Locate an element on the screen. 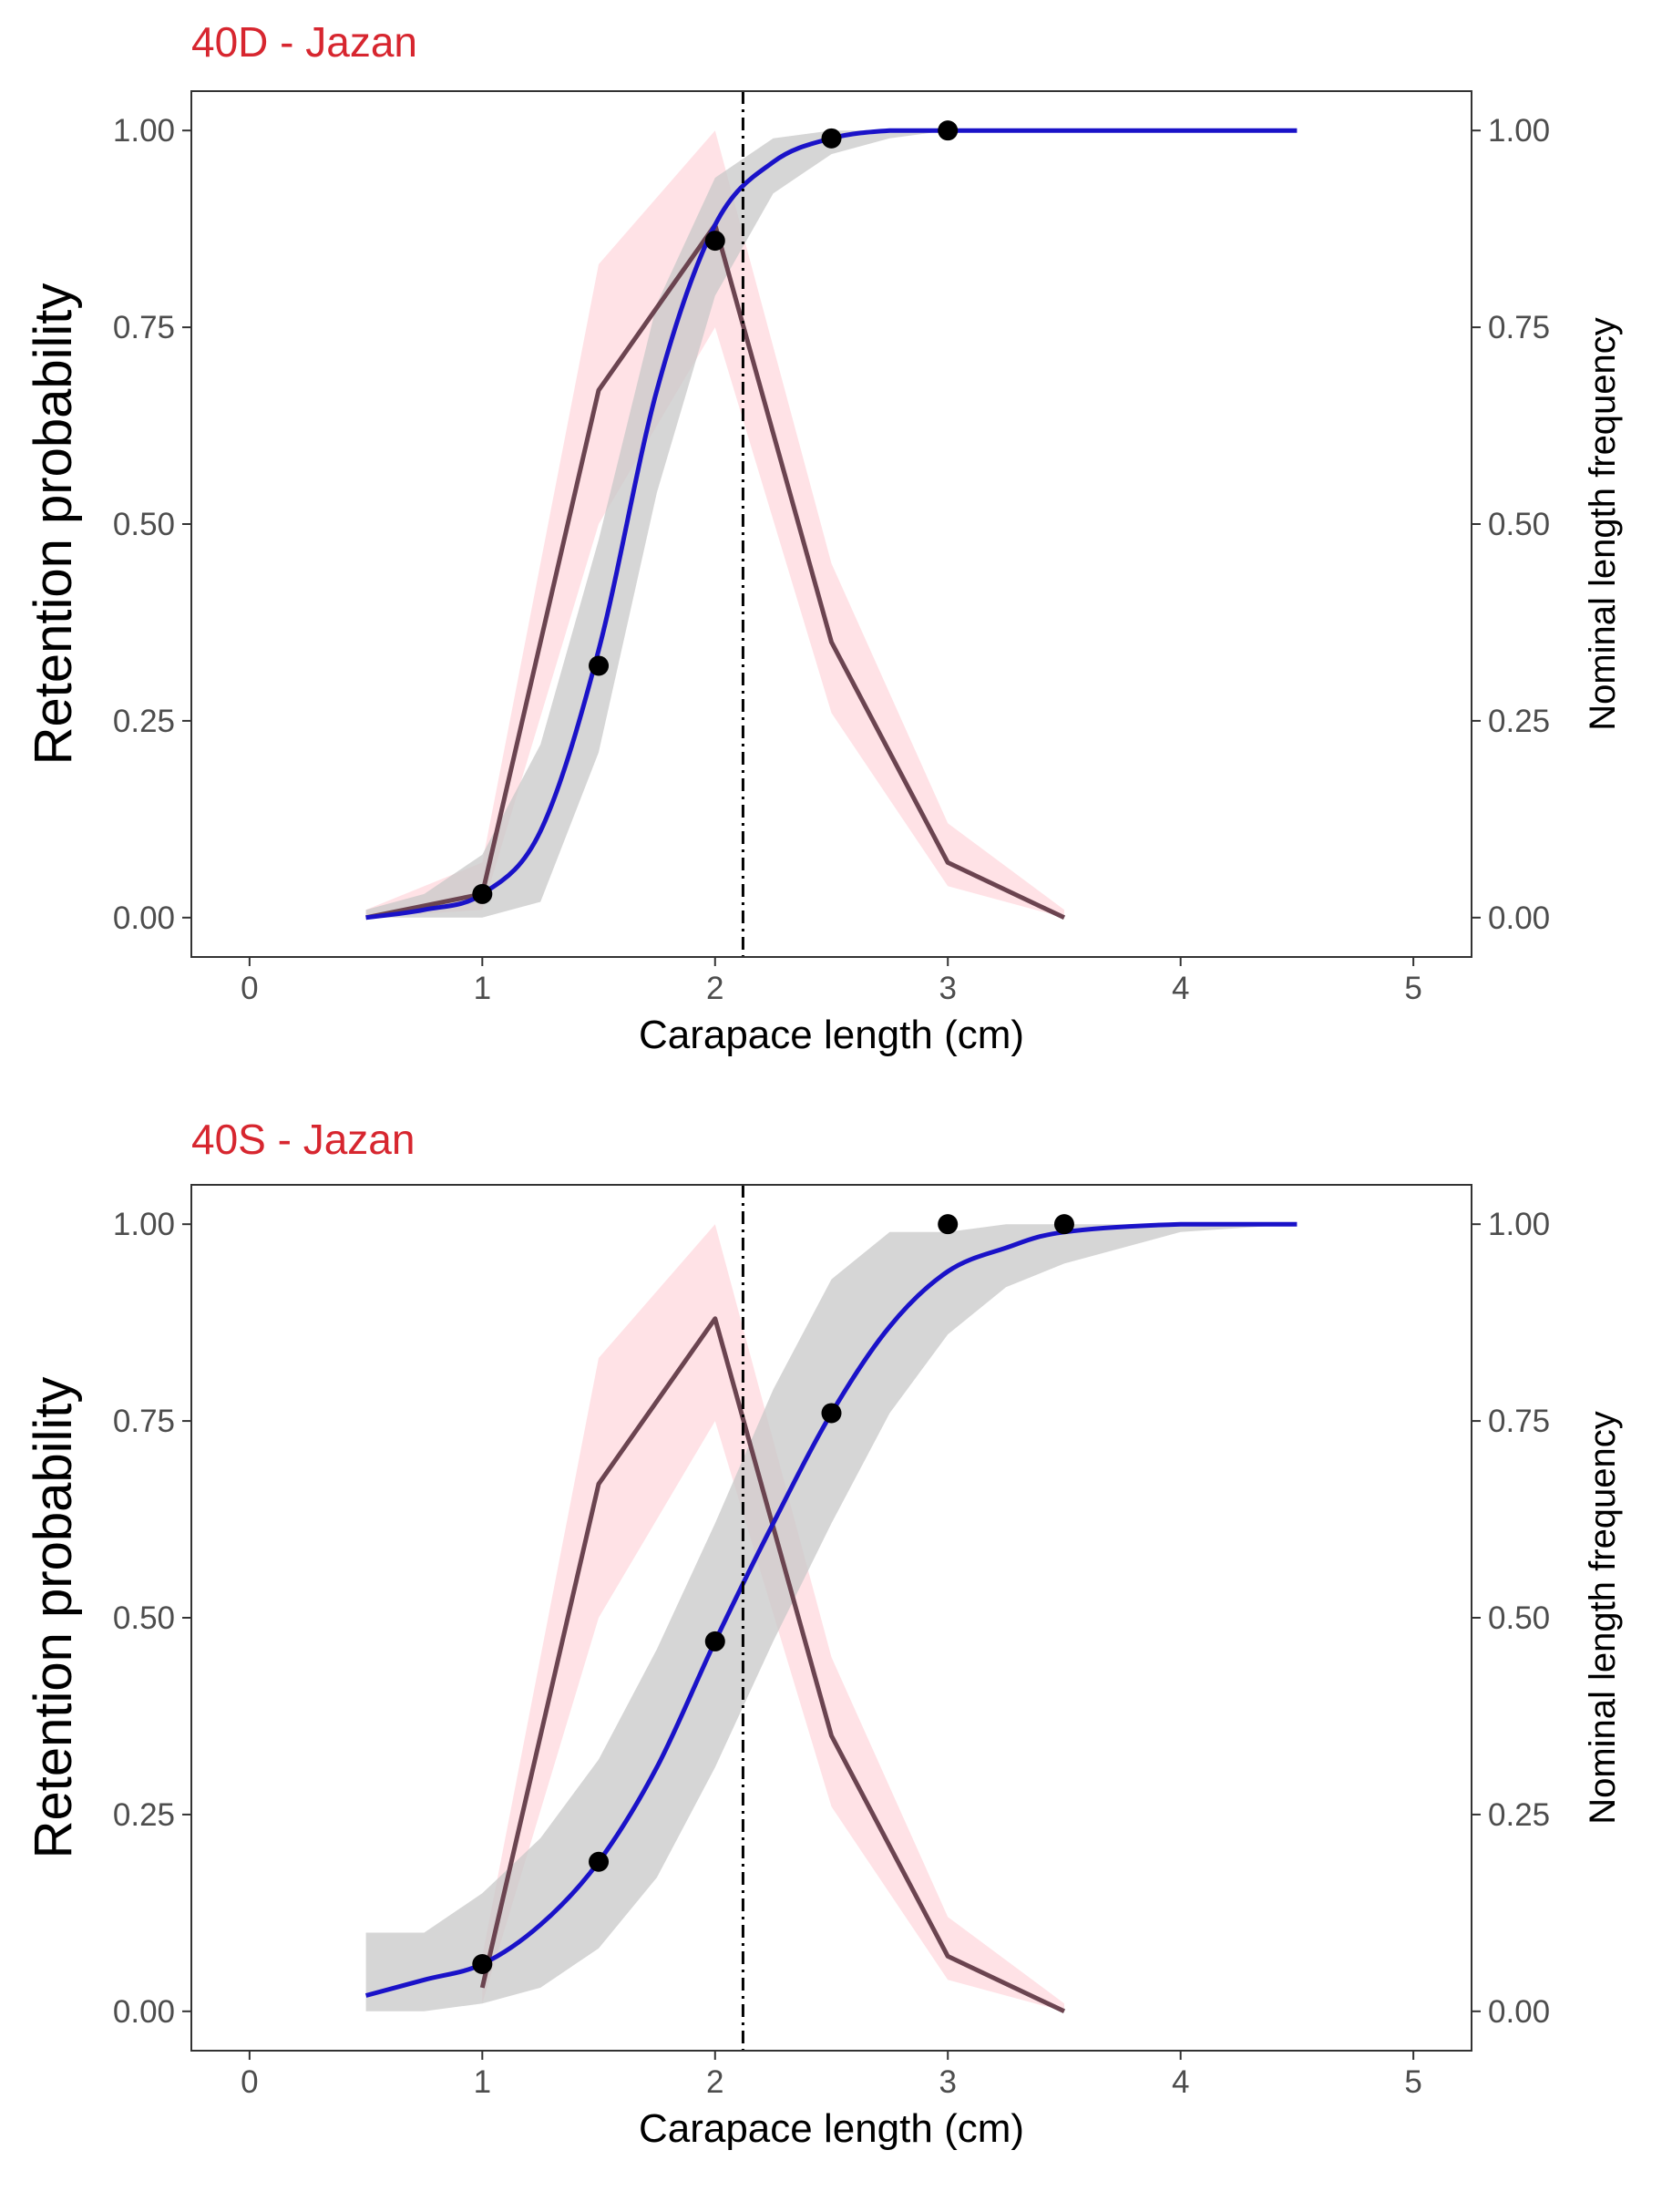  panel-title: 40S - Jazan is located at coordinates (303, 1139).